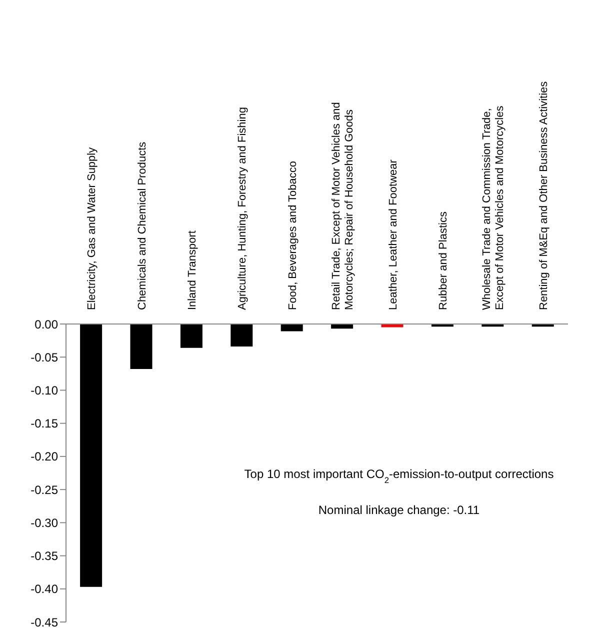 This screenshot has width=590, height=640. I want to click on y-tick-label: -0.20, so click(44, 457).